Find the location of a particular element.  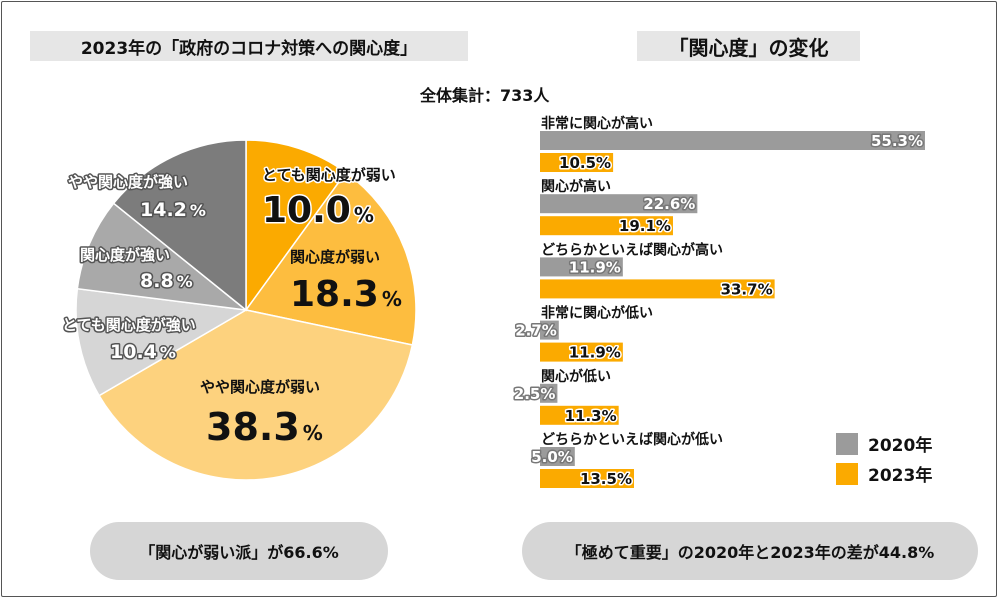

bar-value-label: 13.5% is located at coordinates (606, 479).